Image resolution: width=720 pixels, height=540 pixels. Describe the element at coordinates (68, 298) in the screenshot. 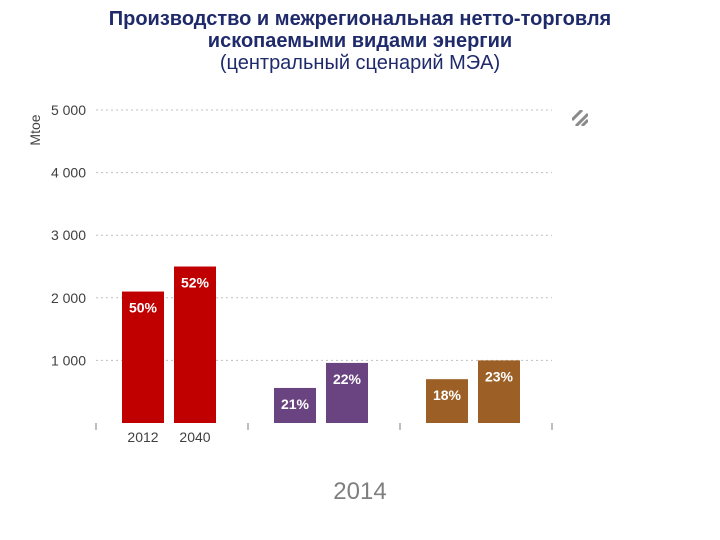

I see `y-tick-label: 2 000` at that location.